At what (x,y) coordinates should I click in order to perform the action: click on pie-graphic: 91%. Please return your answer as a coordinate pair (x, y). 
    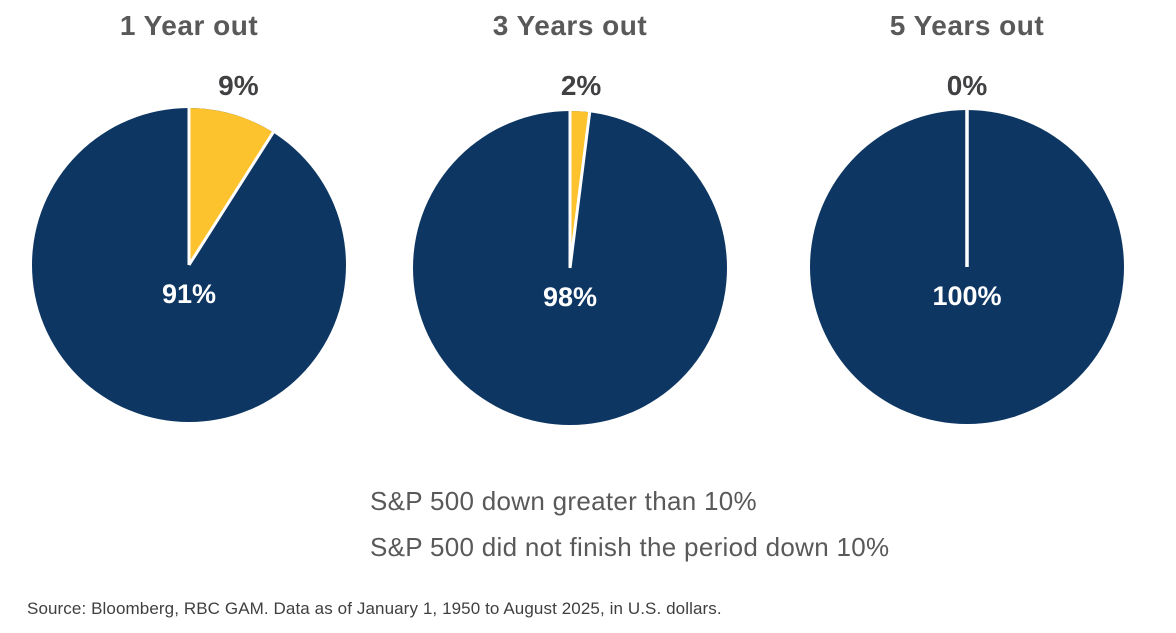
    Looking at the image, I should click on (189, 265).